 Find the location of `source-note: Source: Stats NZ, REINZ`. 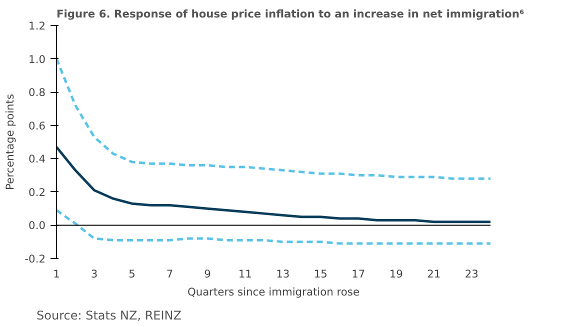

source-note: Source: Stats NZ, REINZ is located at coordinates (109, 315).